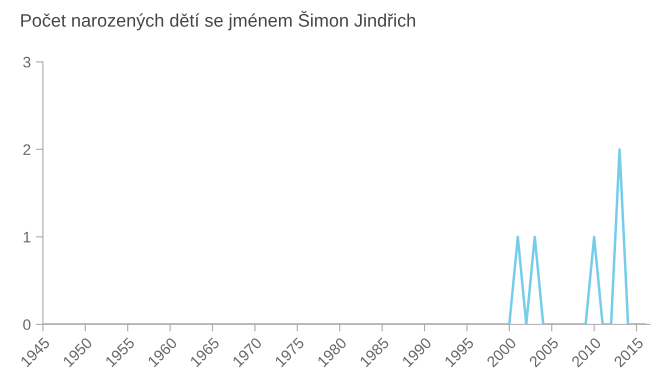 The height and width of the screenshot is (375, 660). What do you see at coordinates (27, 237) in the screenshot?
I see `y-tick-label: 1` at bounding box center [27, 237].